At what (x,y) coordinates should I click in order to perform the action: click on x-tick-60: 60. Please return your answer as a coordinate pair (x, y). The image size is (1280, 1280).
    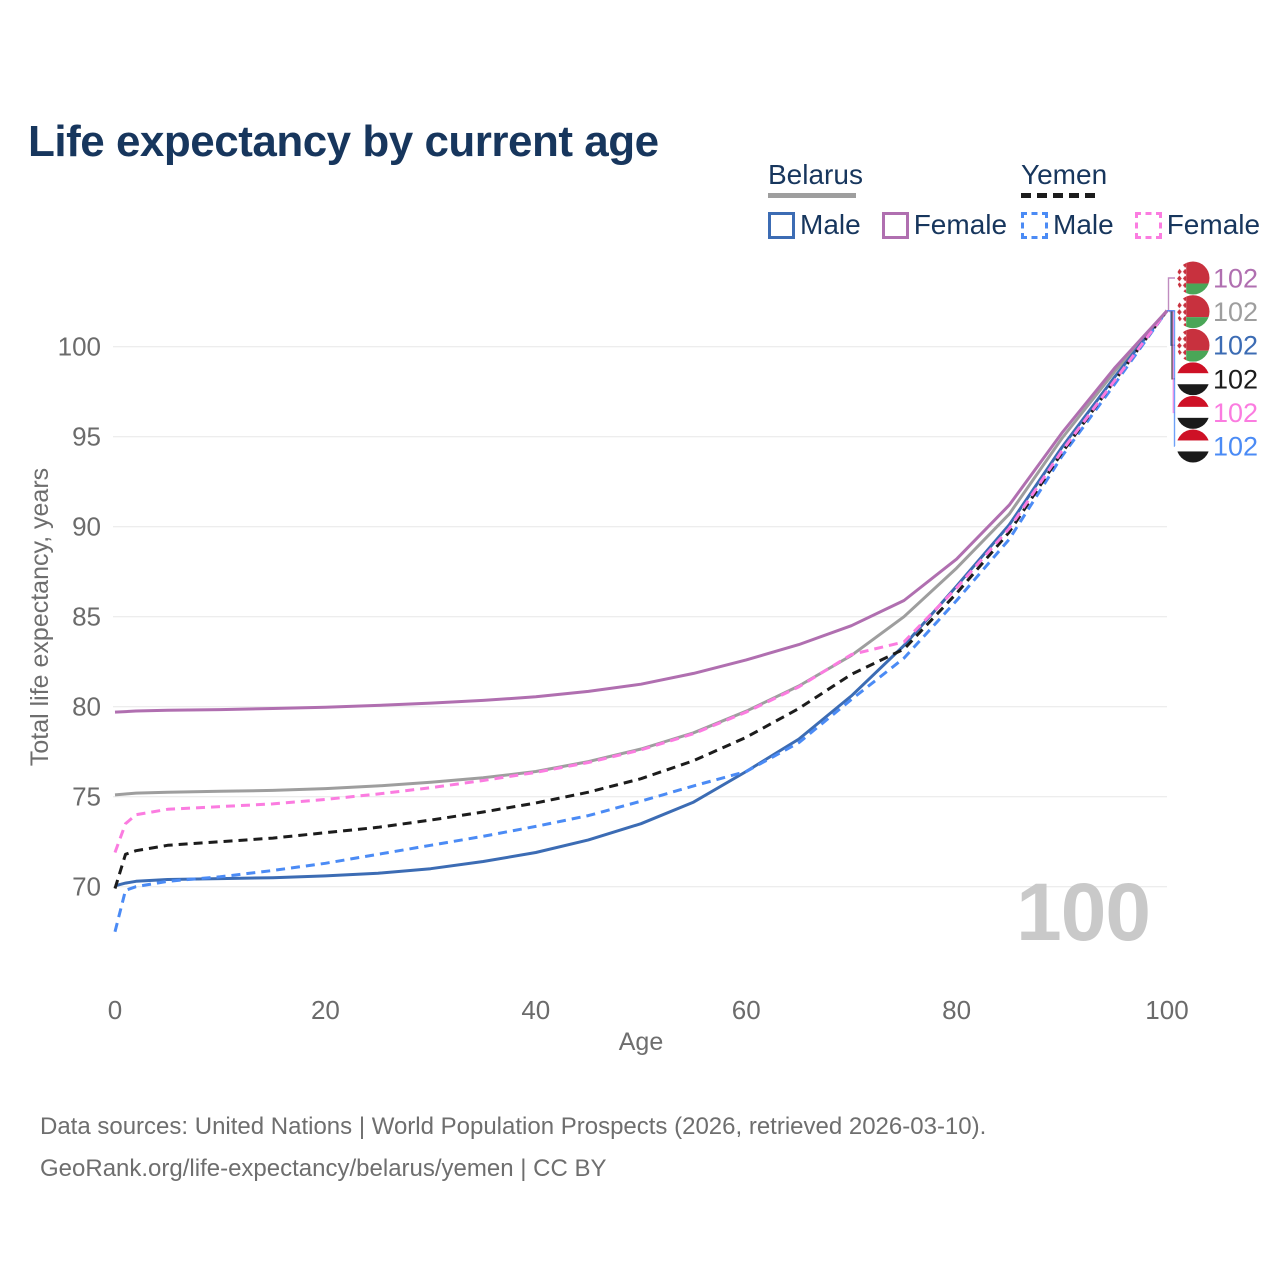
    Looking at the image, I should click on (746, 1010).